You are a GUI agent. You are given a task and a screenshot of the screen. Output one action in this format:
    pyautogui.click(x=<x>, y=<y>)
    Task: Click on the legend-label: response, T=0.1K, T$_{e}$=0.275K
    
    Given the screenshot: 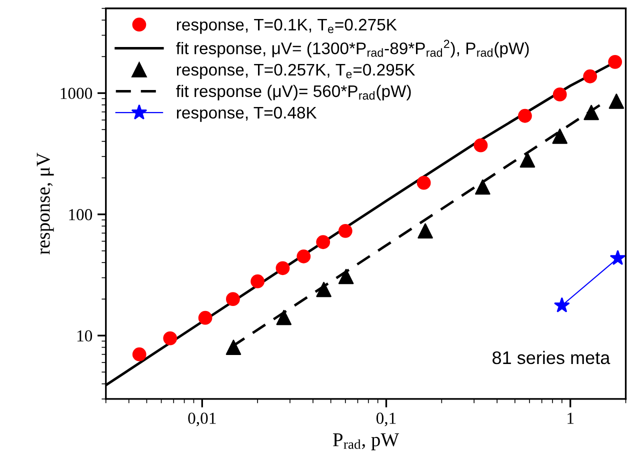 What is the action you would take?
    pyautogui.click(x=286, y=26)
    